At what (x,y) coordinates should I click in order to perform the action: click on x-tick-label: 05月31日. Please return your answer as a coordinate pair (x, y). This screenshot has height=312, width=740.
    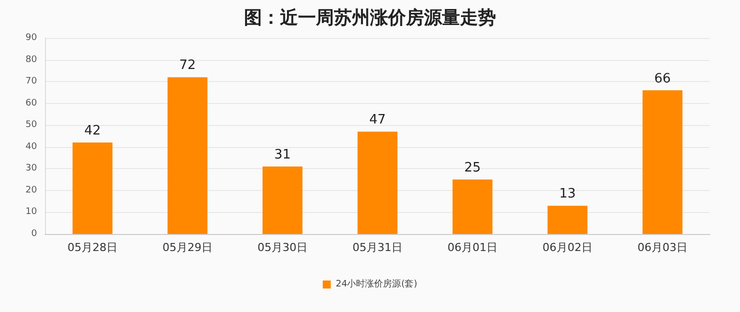
    Looking at the image, I should click on (377, 247).